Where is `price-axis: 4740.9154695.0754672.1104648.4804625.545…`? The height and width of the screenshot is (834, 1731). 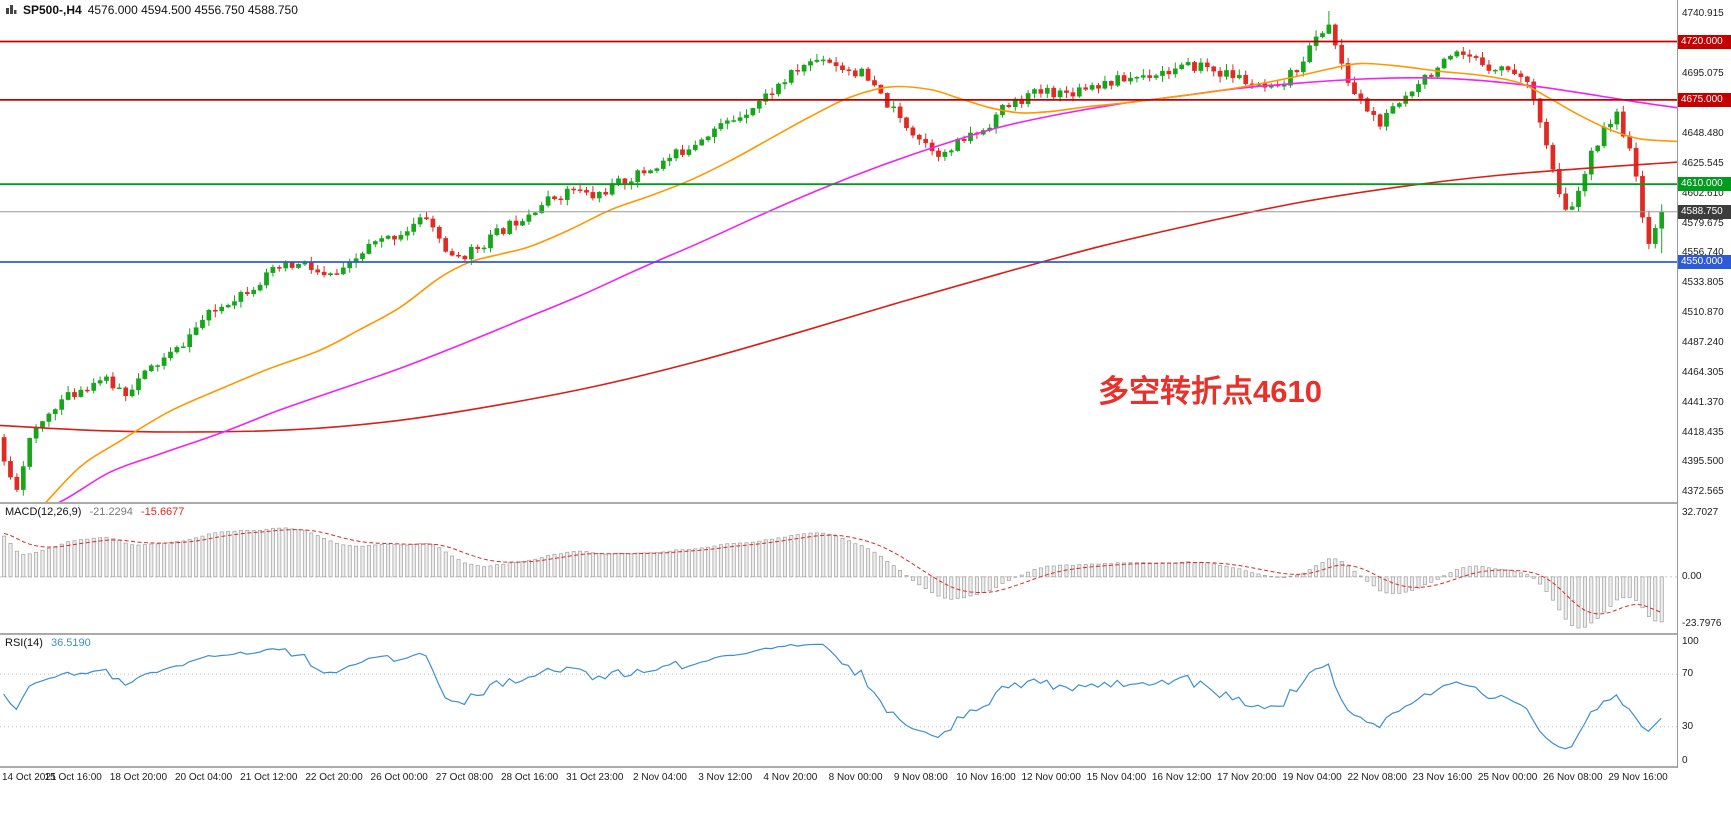 price-axis: 4740.9154695.0754672.1104648.4804625.545… is located at coordinates (1704, 384).